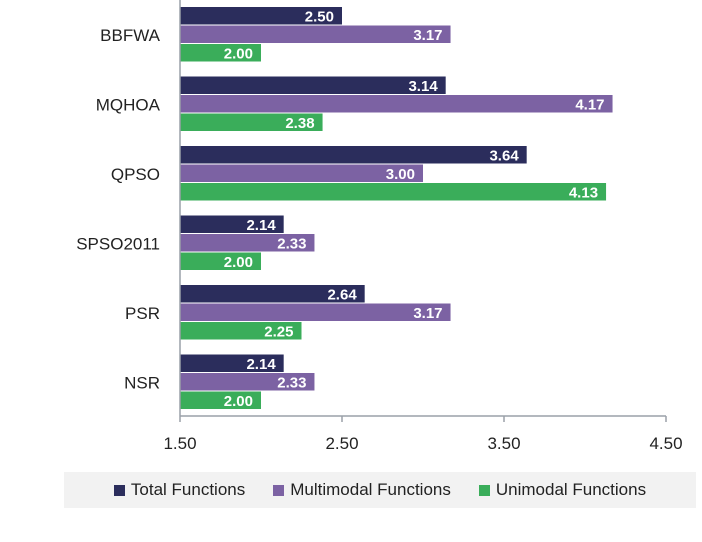  Describe the element at coordinates (342, 294) in the screenshot. I see `bar-label-psr-0: 2.64` at that location.